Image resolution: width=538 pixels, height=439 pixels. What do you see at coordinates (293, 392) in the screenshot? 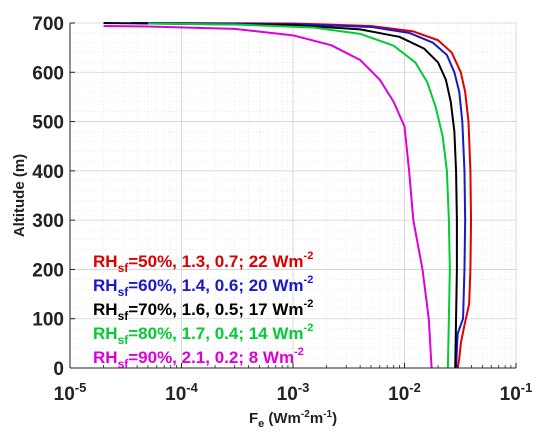
I see `x-tick-label: 10⁻³` at bounding box center [293, 392].